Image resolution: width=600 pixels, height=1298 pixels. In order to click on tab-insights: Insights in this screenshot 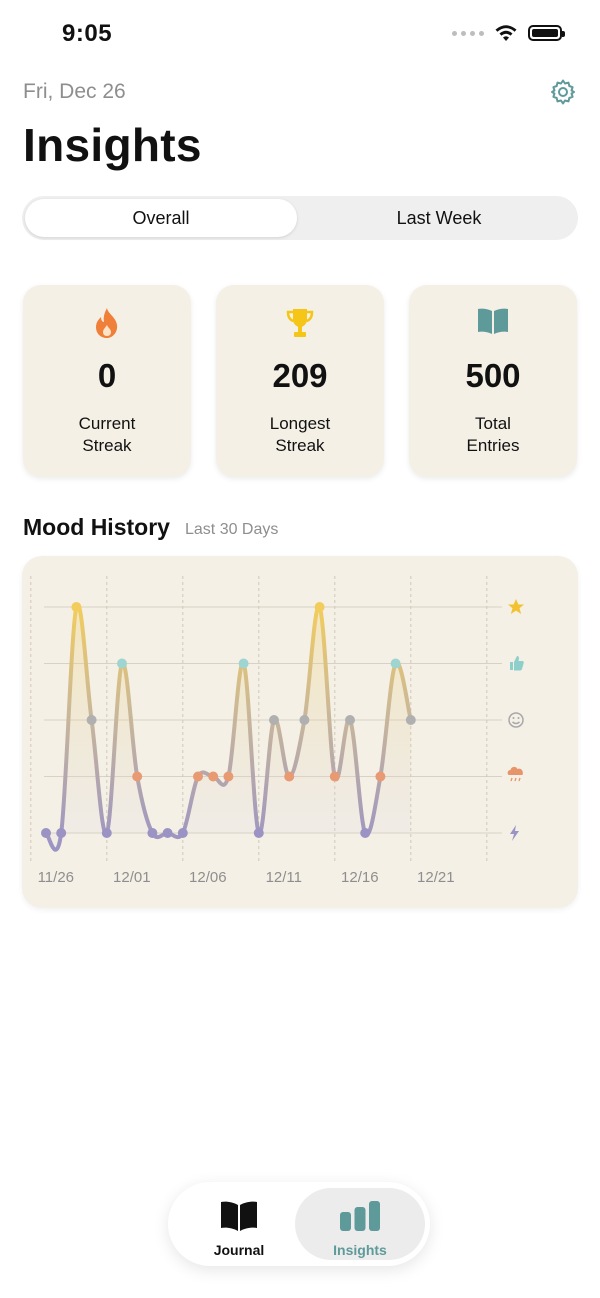, I will do `click(360, 1224)`.